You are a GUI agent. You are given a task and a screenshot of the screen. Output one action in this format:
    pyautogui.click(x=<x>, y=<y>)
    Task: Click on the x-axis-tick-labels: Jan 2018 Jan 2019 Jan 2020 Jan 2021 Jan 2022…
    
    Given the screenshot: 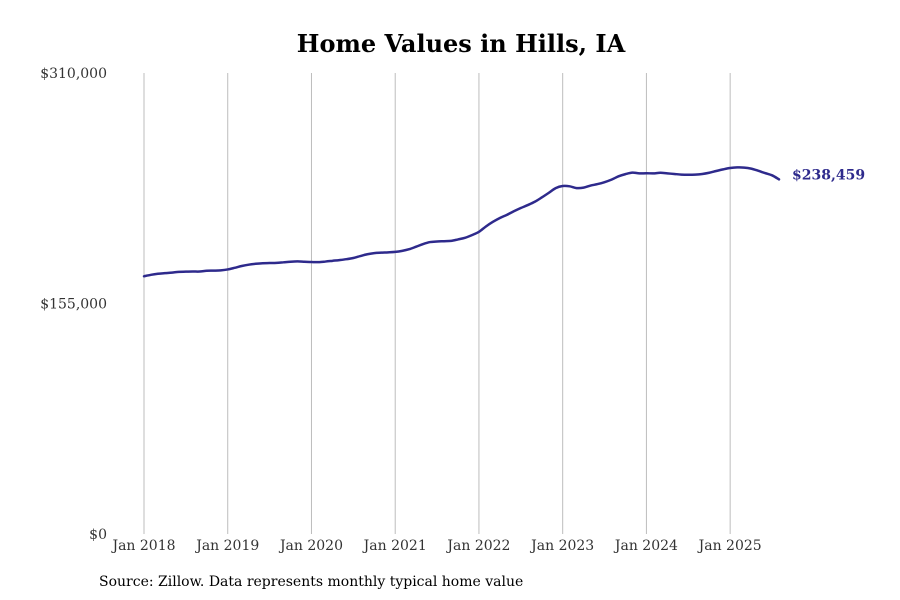 What is the action you would take?
    pyautogui.click(x=435, y=546)
    